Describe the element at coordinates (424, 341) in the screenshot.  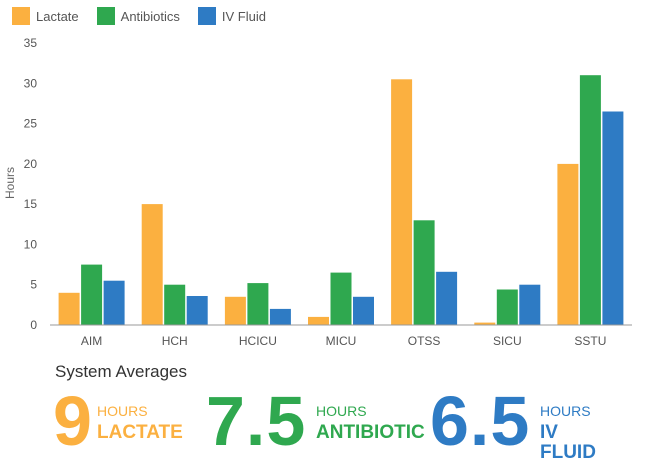
I see `x-tick-label: OTSS` at that location.